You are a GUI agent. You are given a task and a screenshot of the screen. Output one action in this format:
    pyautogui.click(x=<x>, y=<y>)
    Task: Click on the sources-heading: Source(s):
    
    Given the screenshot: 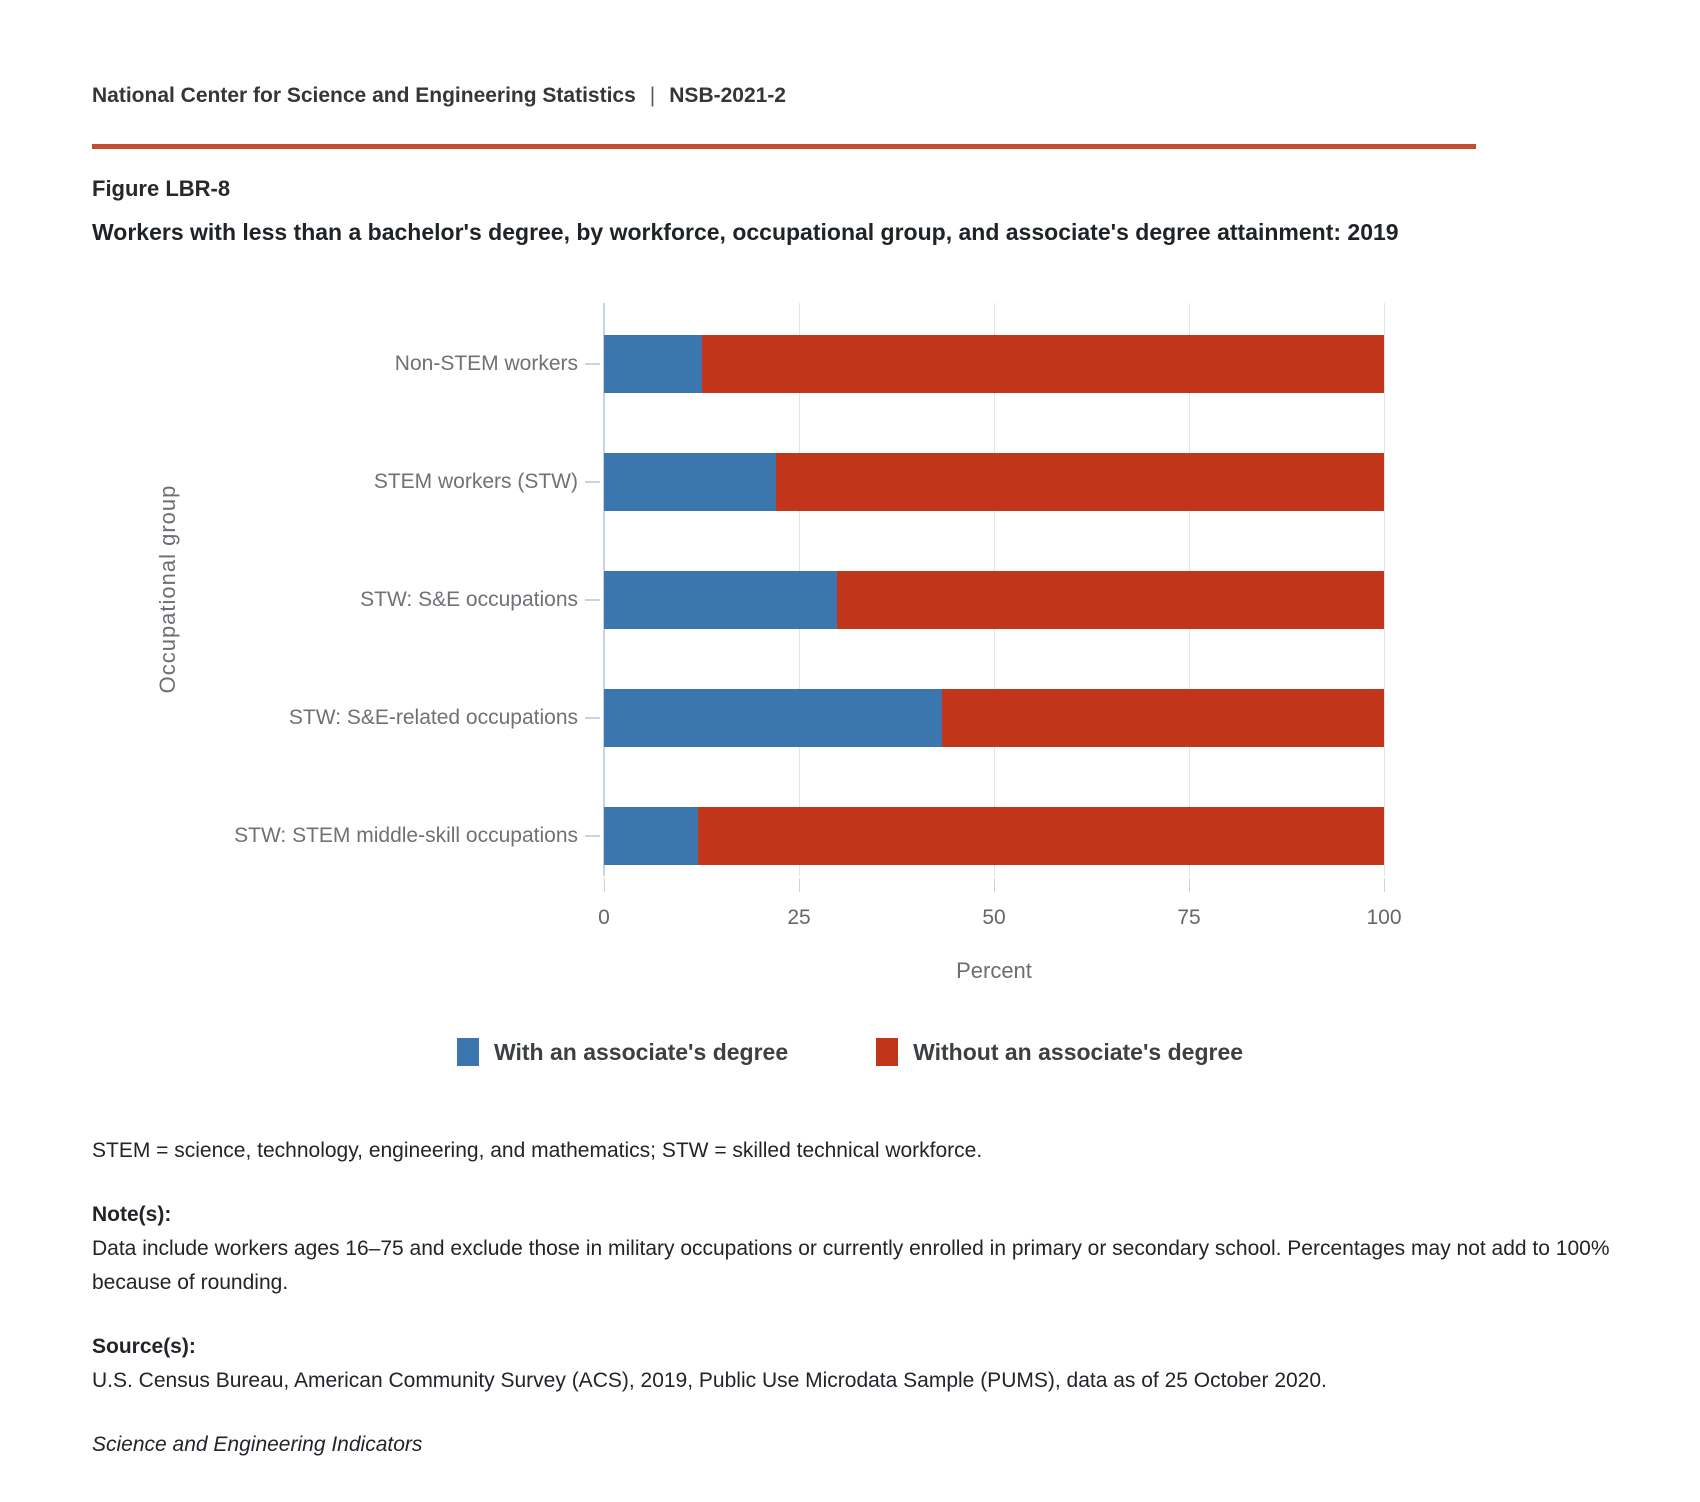 What is the action you would take?
    pyautogui.click(x=144, y=1346)
    